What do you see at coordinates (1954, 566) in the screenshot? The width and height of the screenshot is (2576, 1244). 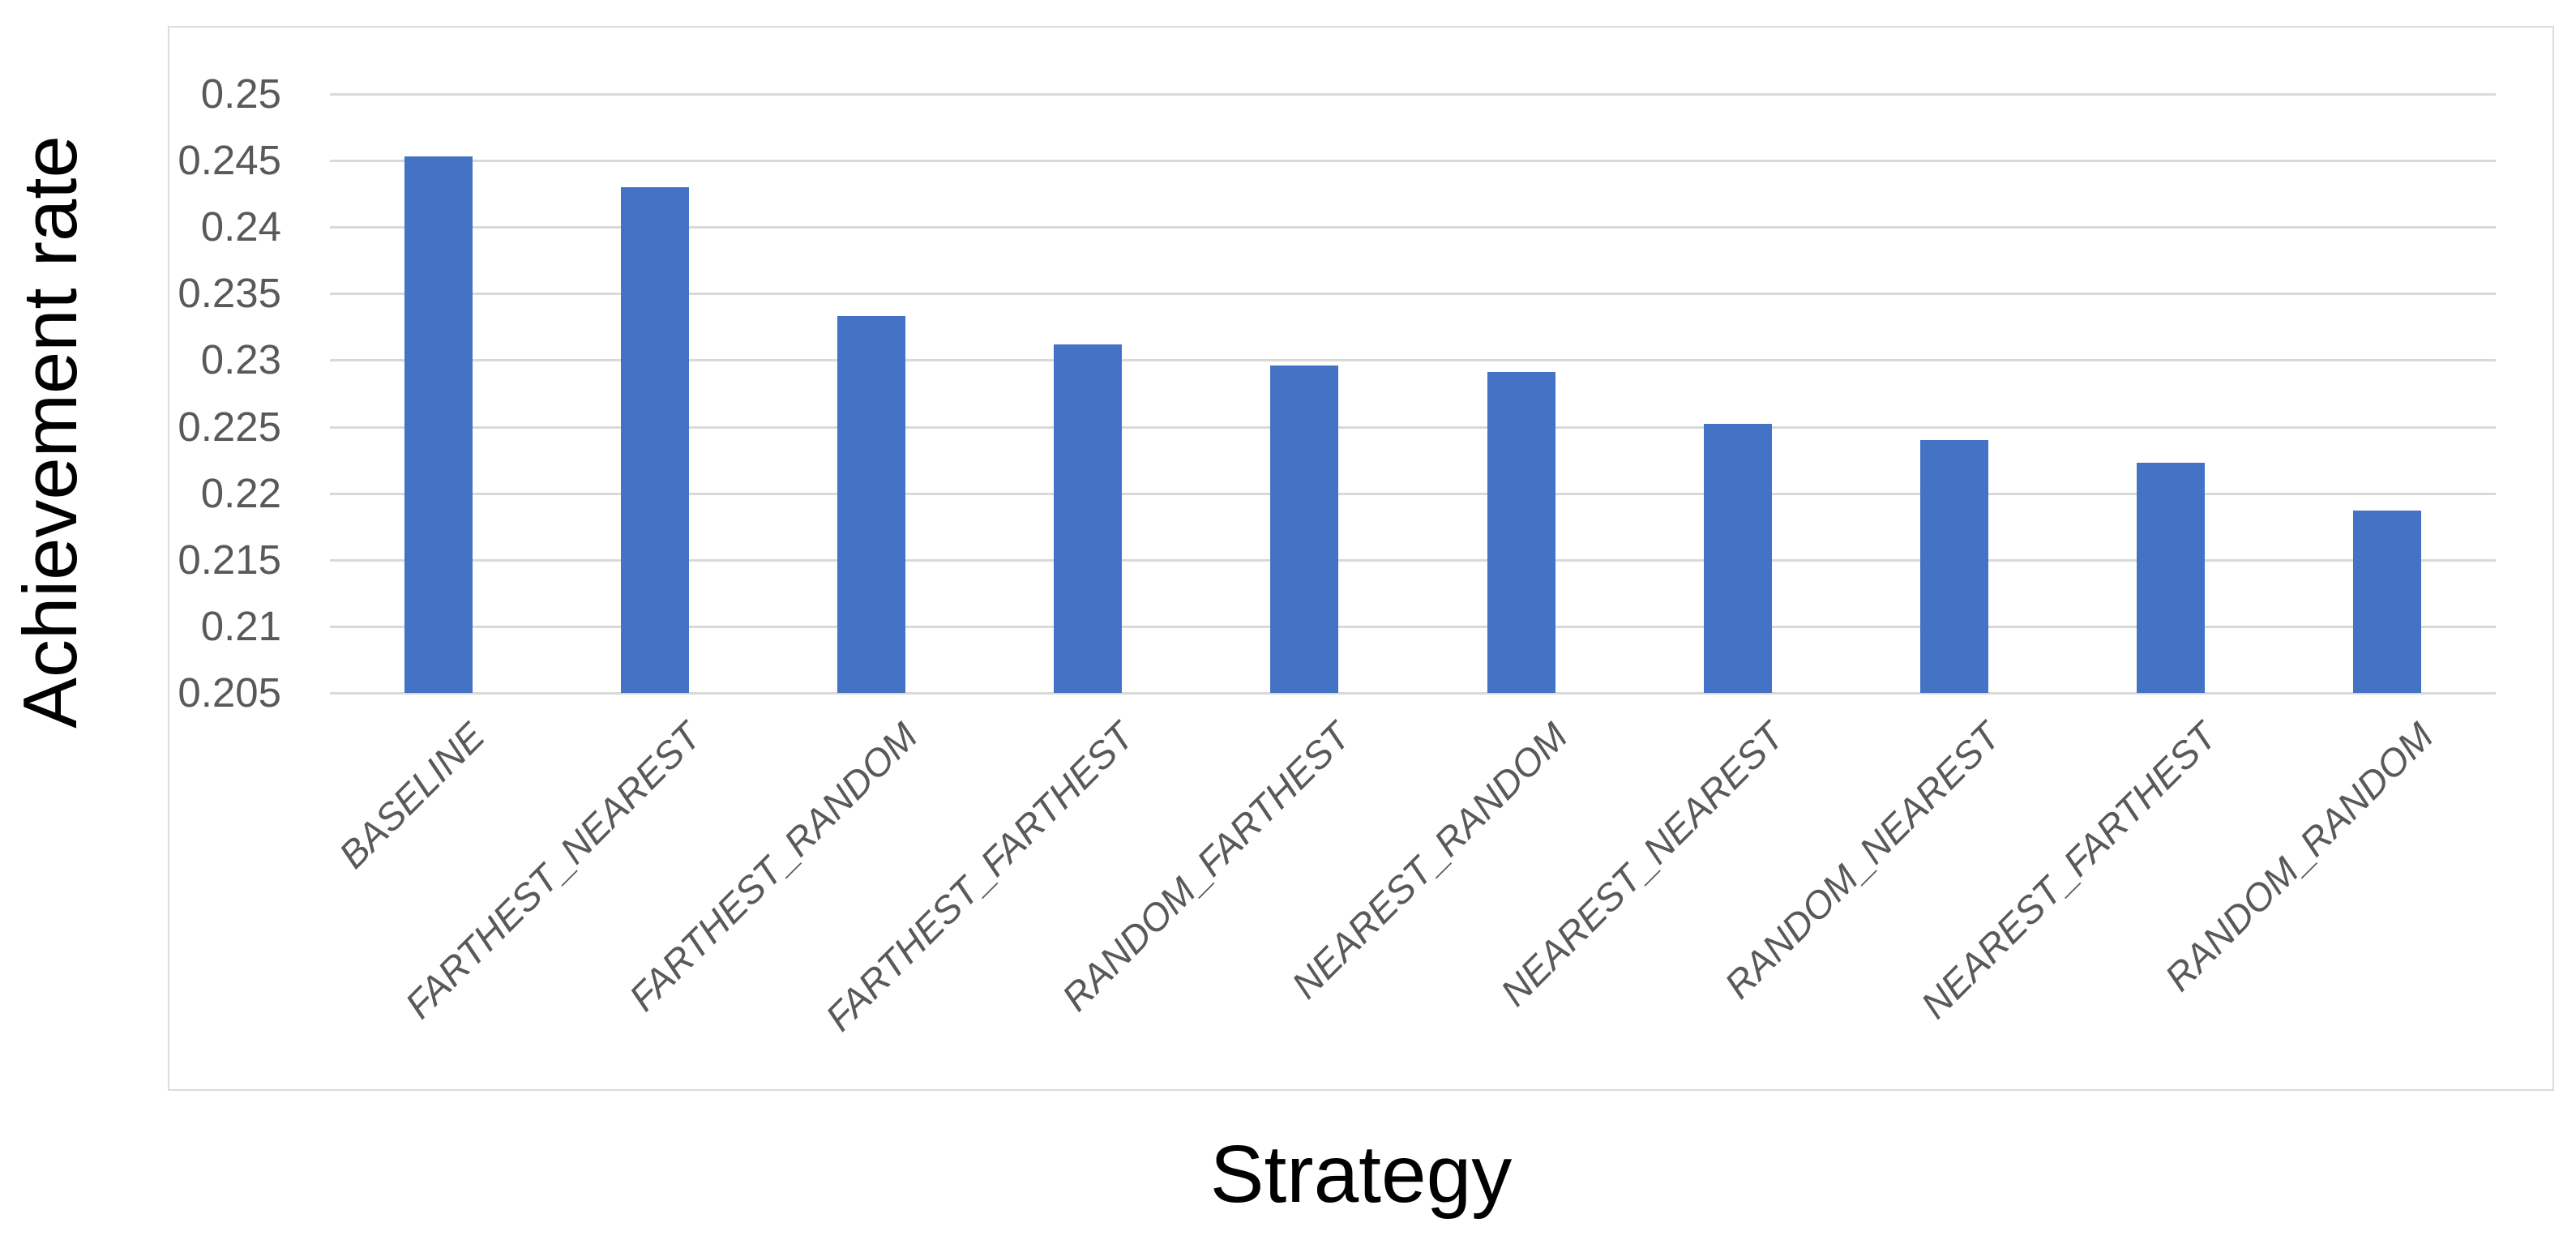 I see `bar-random_nearest` at bounding box center [1954, 566].